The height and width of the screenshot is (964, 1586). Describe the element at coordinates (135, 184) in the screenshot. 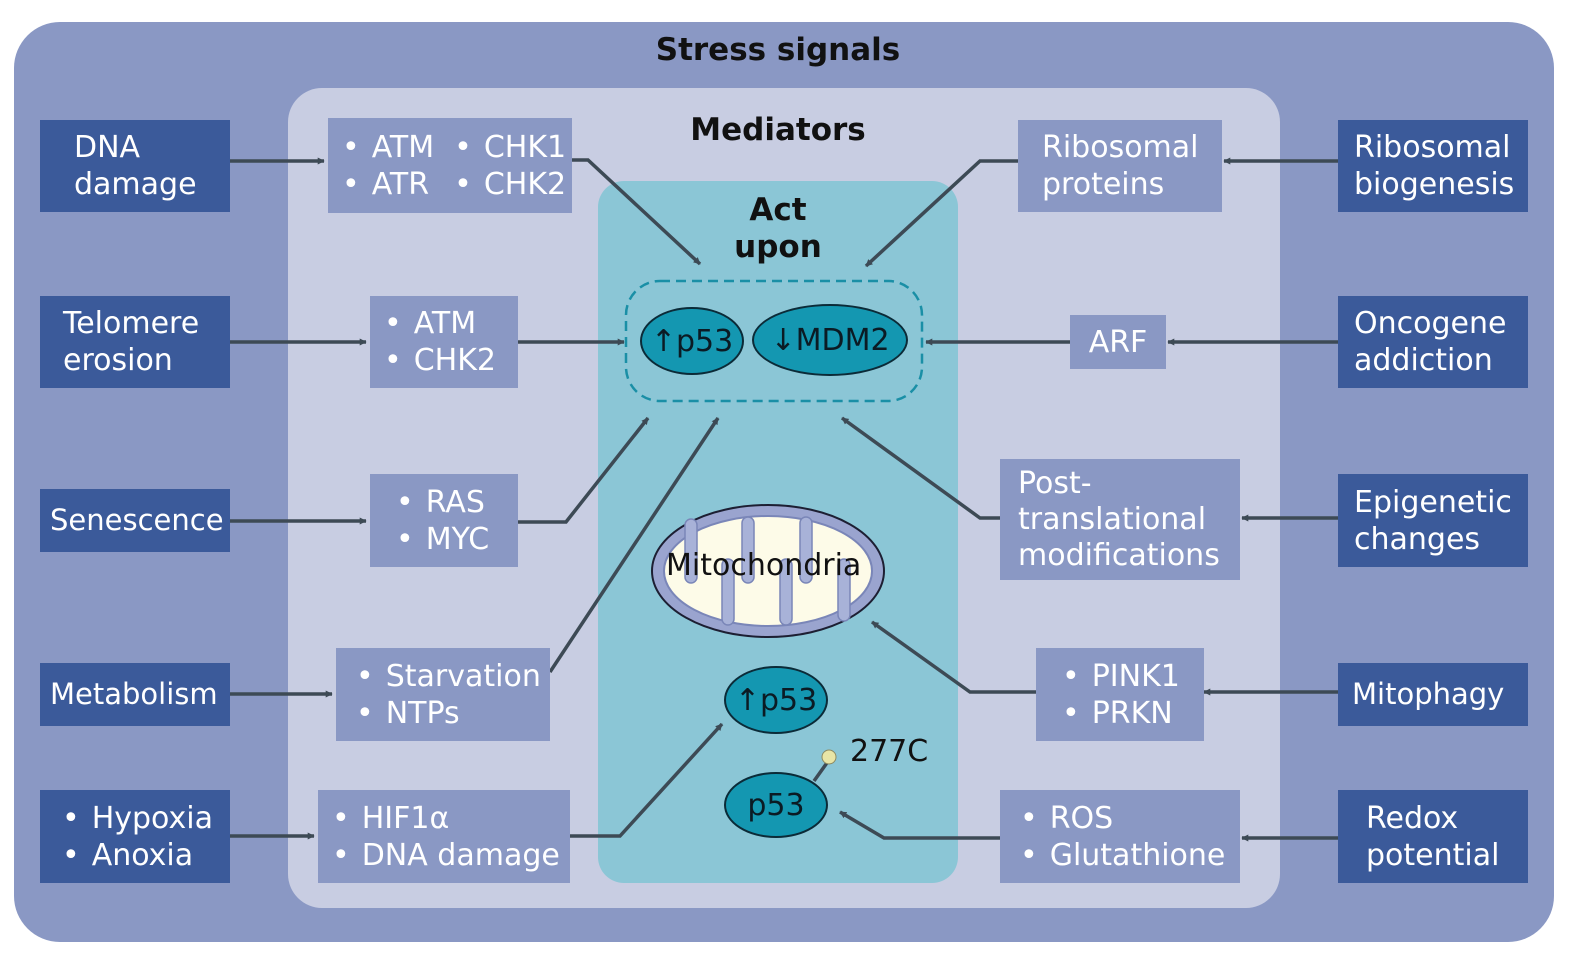

I see `signal-text: damage` at that location.